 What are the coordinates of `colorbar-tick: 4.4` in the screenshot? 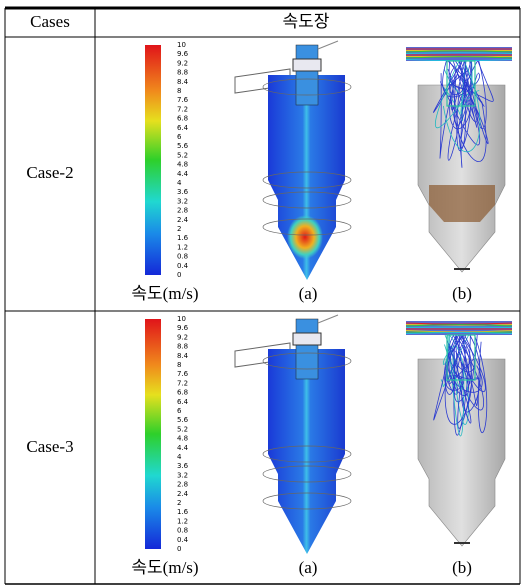 It's located at (183, 174).